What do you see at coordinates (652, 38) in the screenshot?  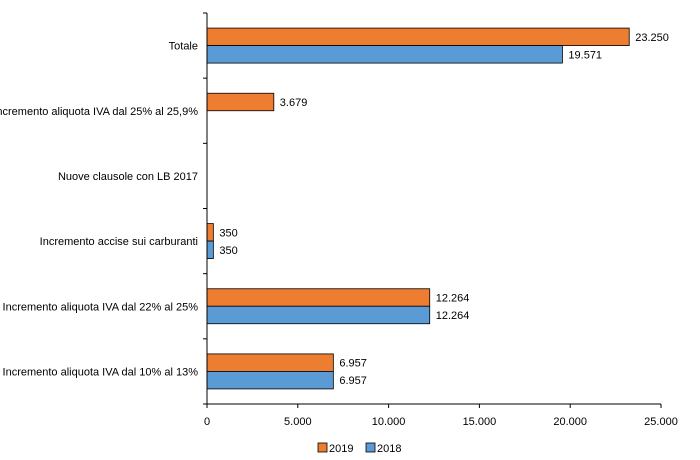 I see `data-label: 23.250` at bounding box center [652, 38].